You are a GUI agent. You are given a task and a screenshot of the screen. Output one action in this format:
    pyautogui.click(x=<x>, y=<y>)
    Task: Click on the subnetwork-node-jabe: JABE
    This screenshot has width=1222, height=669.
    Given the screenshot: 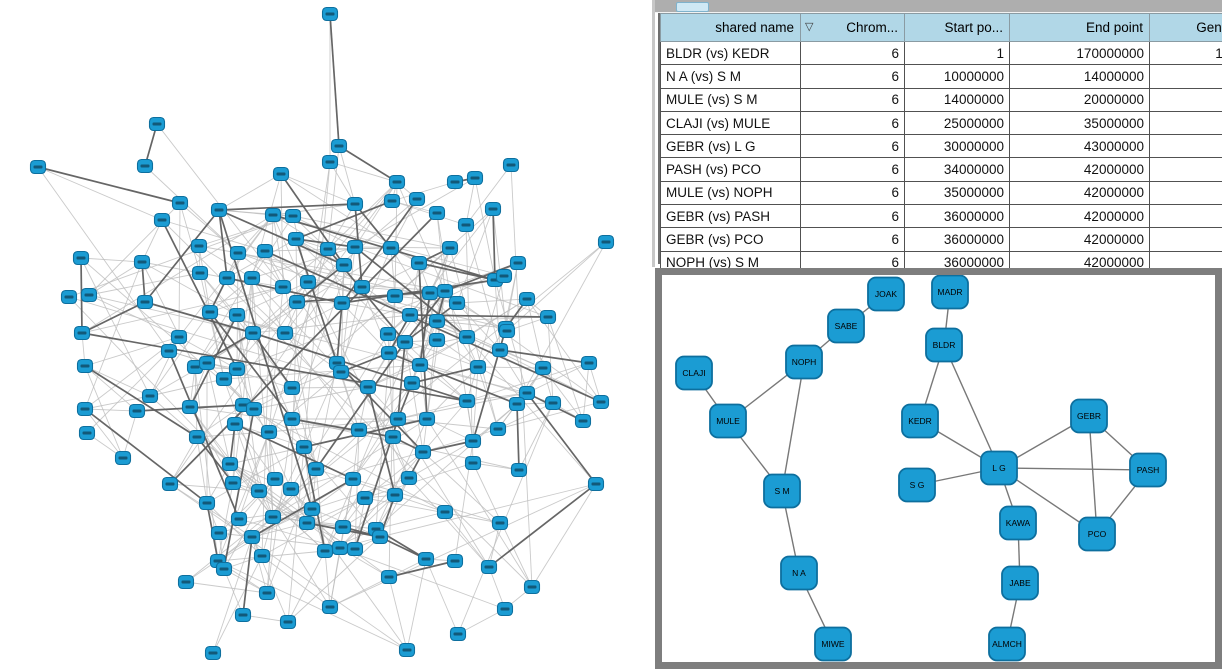 What is the action you would take?
    pyautogui.click(x=1020, y=583)
    